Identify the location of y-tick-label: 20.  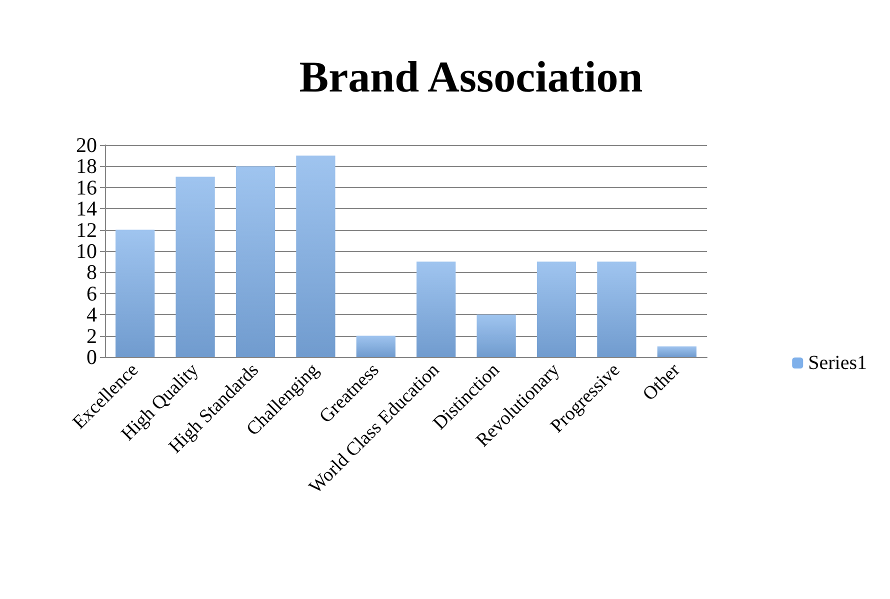
(86, 145).